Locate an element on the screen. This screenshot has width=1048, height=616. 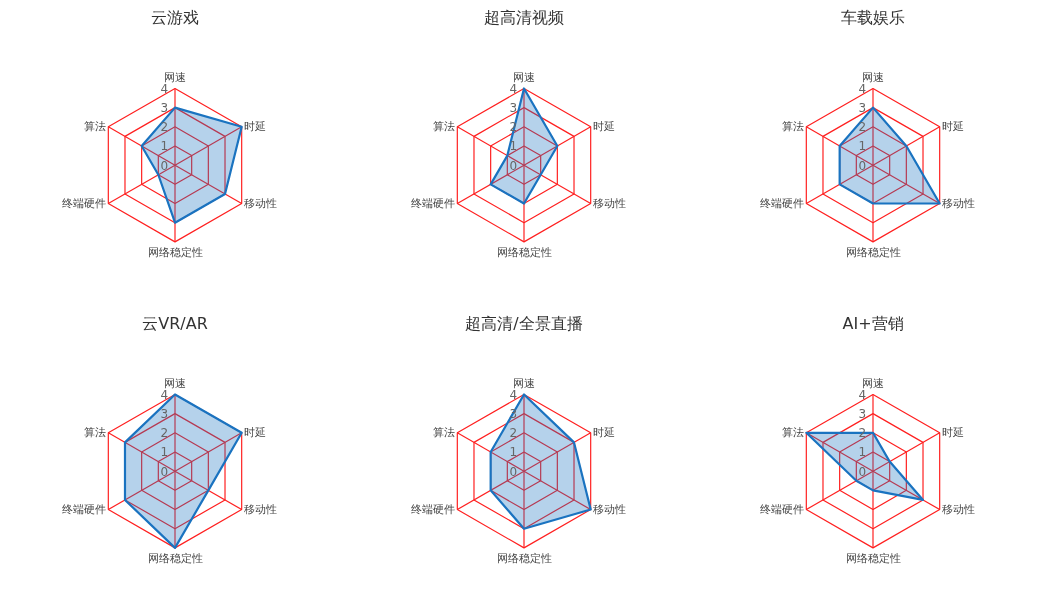
chart-title: 超高清视频 is located at coordinates (524, 17).